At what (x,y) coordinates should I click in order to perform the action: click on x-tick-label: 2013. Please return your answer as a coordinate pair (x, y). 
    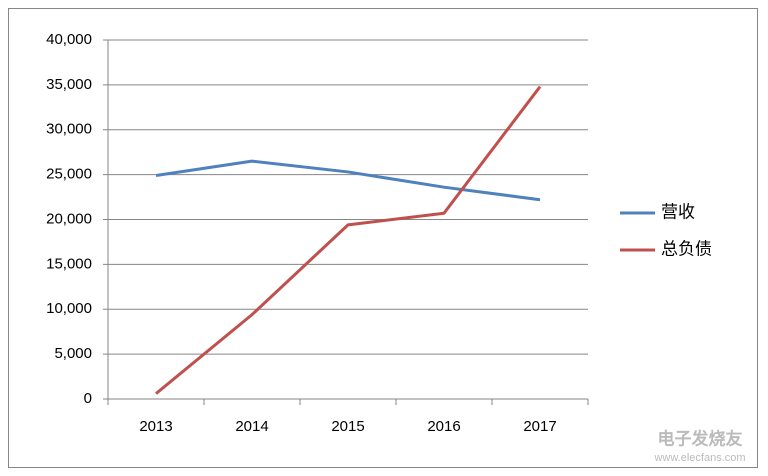
    Looking at the image, I should click on (155, 426).